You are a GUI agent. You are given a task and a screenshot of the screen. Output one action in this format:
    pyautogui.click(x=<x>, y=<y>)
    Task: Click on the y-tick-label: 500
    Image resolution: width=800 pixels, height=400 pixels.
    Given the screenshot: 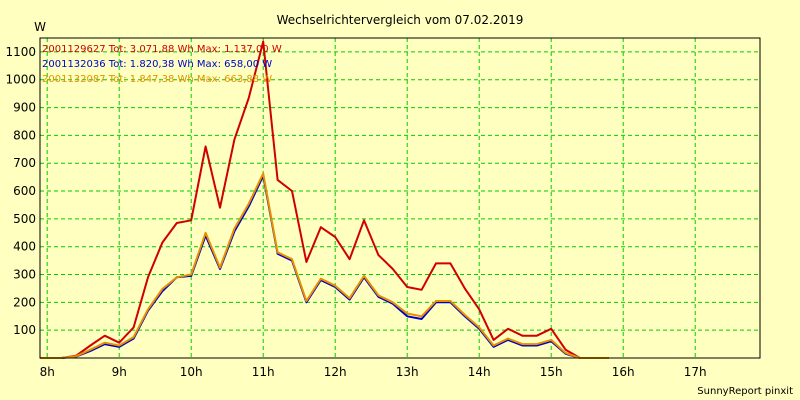 What is the action you would take?
    pyautogui.click(x=24, y=219)
    